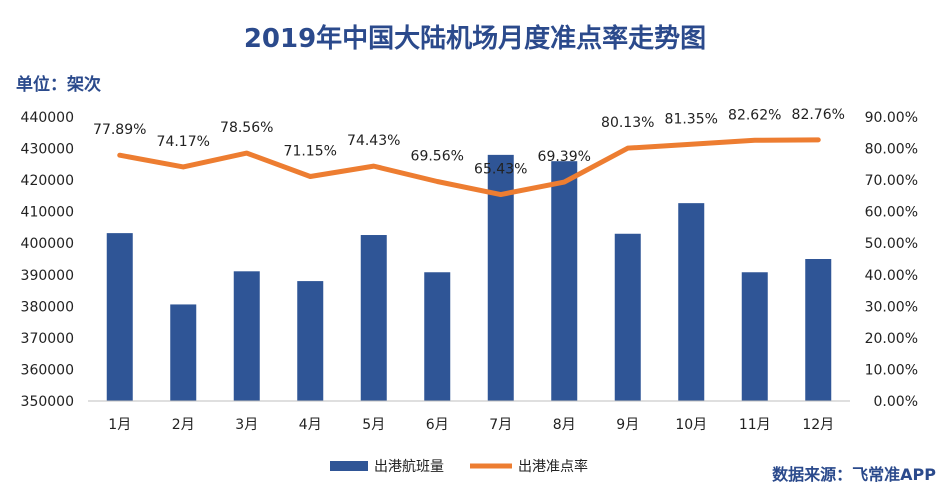  Describe the element at coordinates (47, 244) in the screenshot. I see `y-left-tick-label: 400000` at that location.